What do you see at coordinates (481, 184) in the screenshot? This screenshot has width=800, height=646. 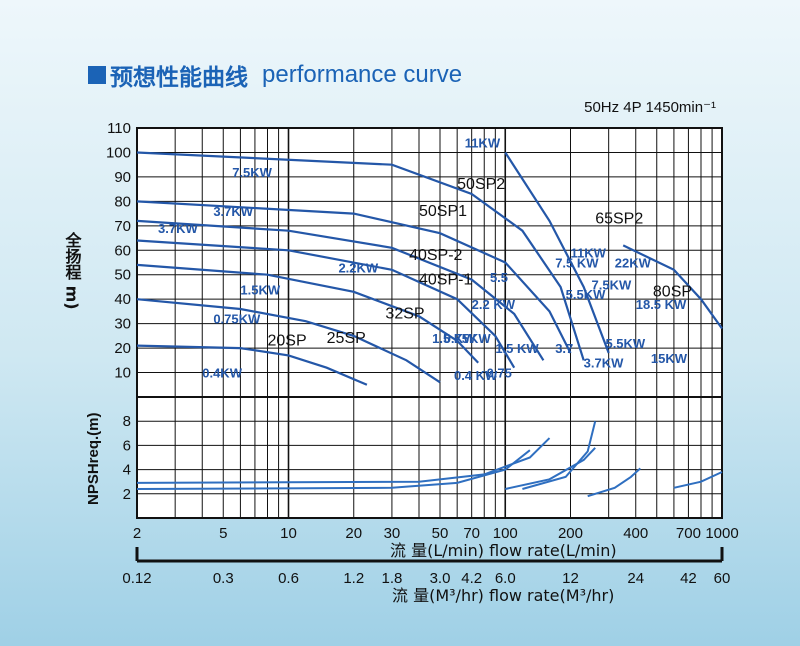 I see `model-label-50sp2: 50SP2` at bounding box center [481, 184].